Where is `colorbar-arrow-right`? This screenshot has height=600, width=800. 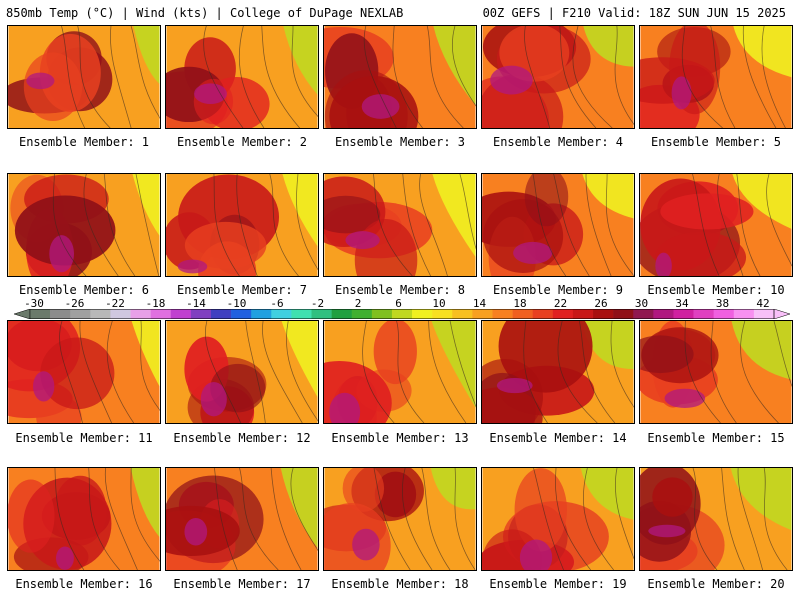
colorbar-arrow-right is located at coordinates (781, 314).